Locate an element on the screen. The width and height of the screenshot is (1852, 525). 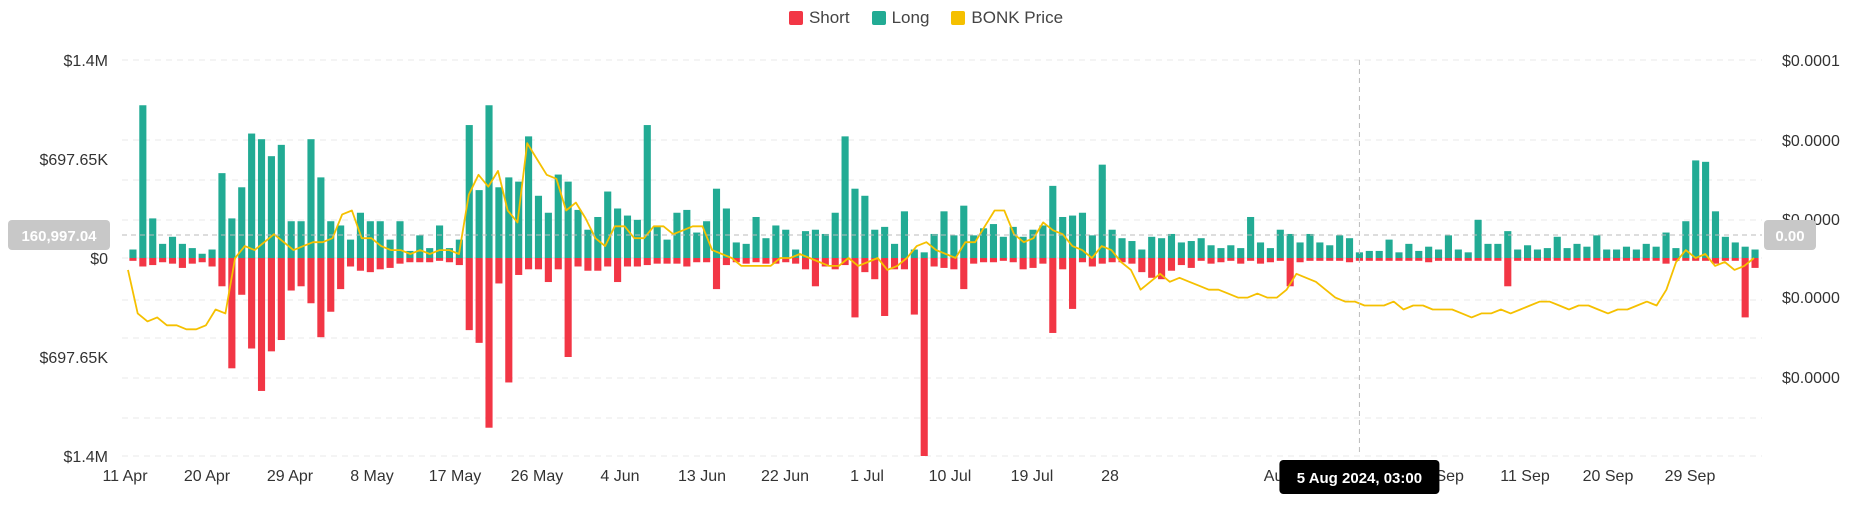
x-tick-label: 19 Jul is located at coordinates (1032, 476).